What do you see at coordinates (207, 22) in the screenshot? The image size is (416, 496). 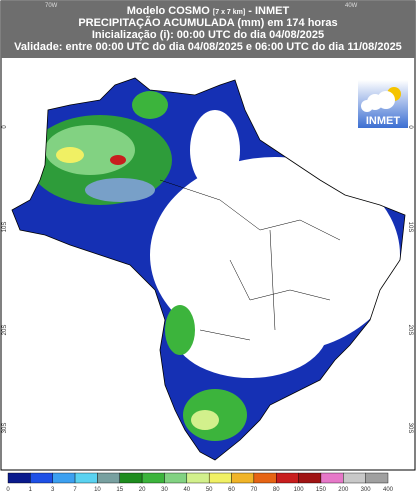 I see `product: PRECIPITAÇÃO ACUMULADA (mm) em 174 horas` at bounding box center [207, 22].